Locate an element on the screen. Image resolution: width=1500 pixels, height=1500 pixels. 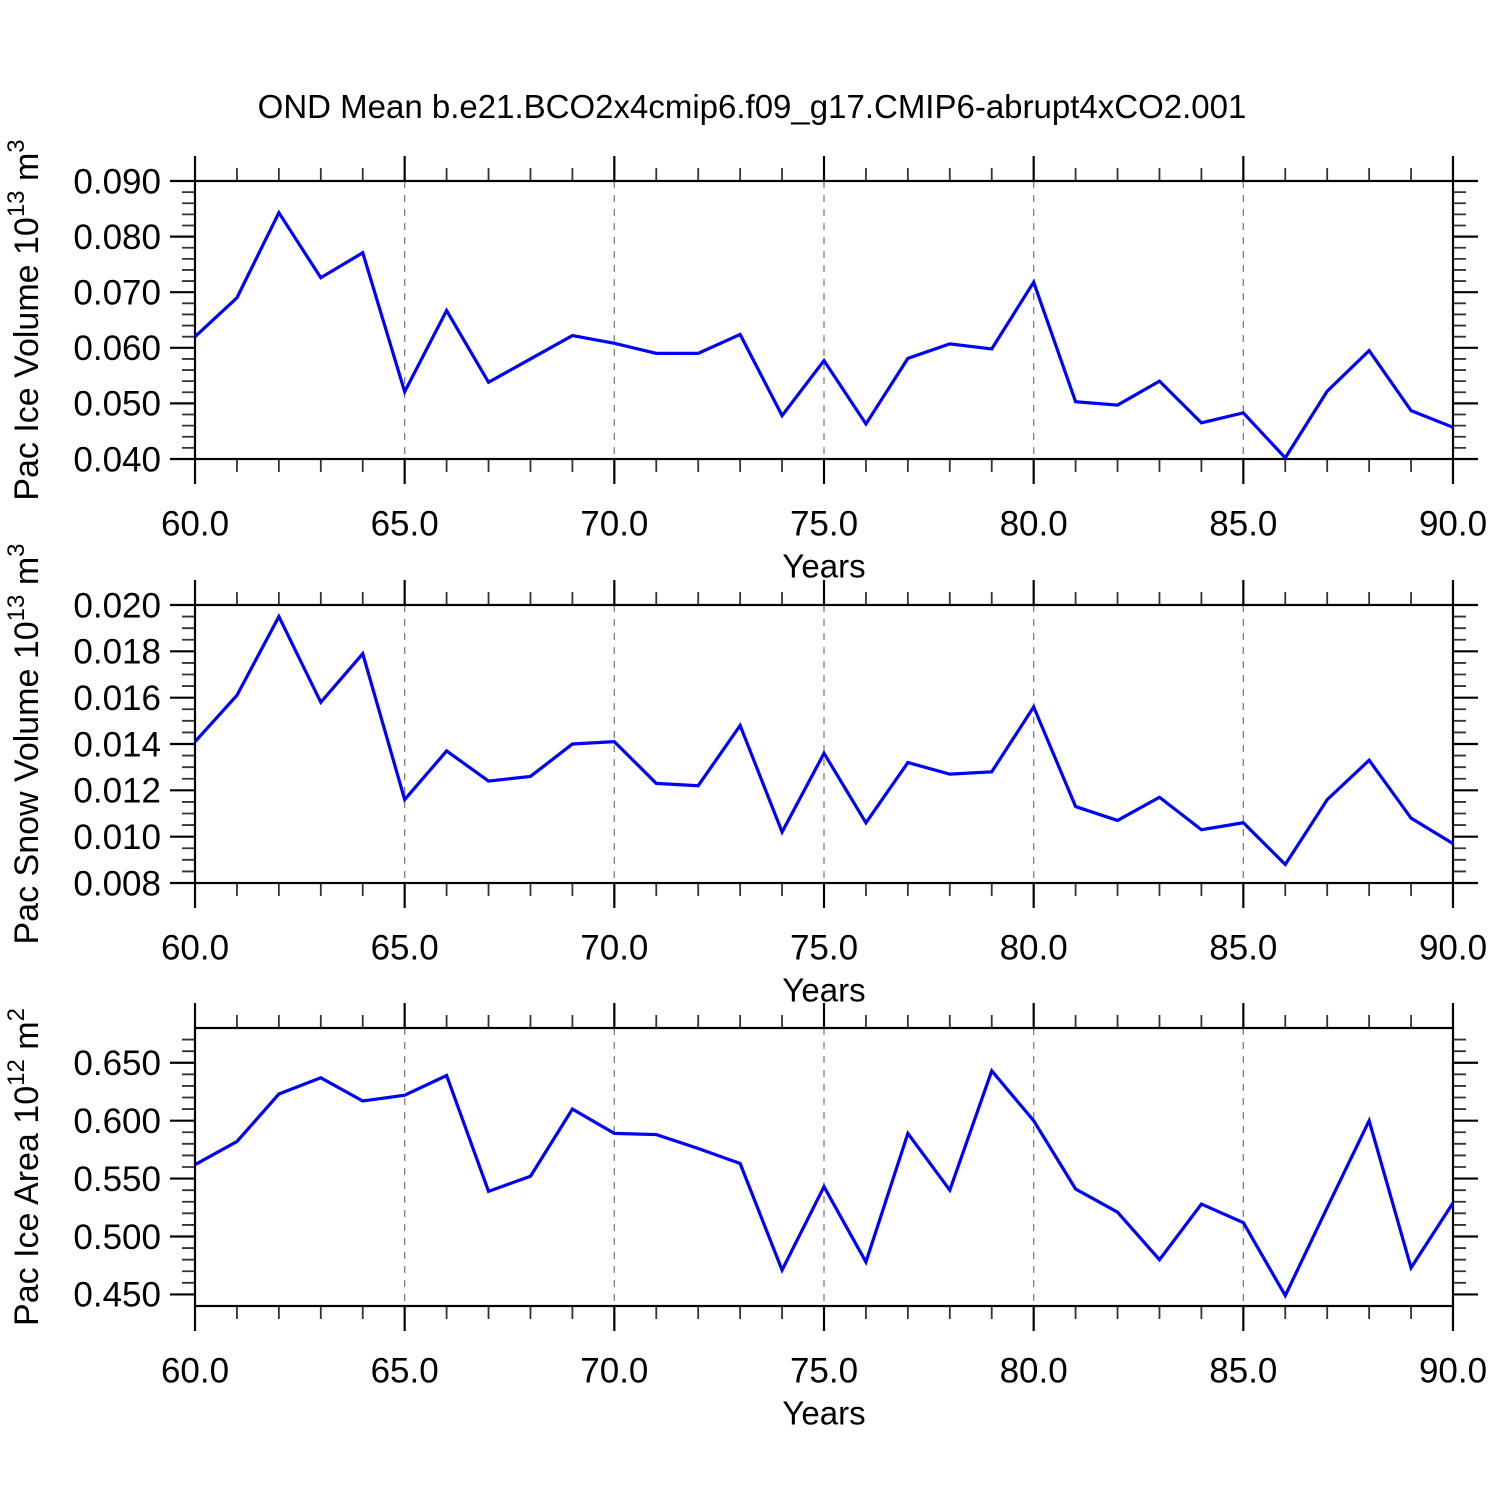
y-tick-label: 0.016 is located at coordinates (117, 698).